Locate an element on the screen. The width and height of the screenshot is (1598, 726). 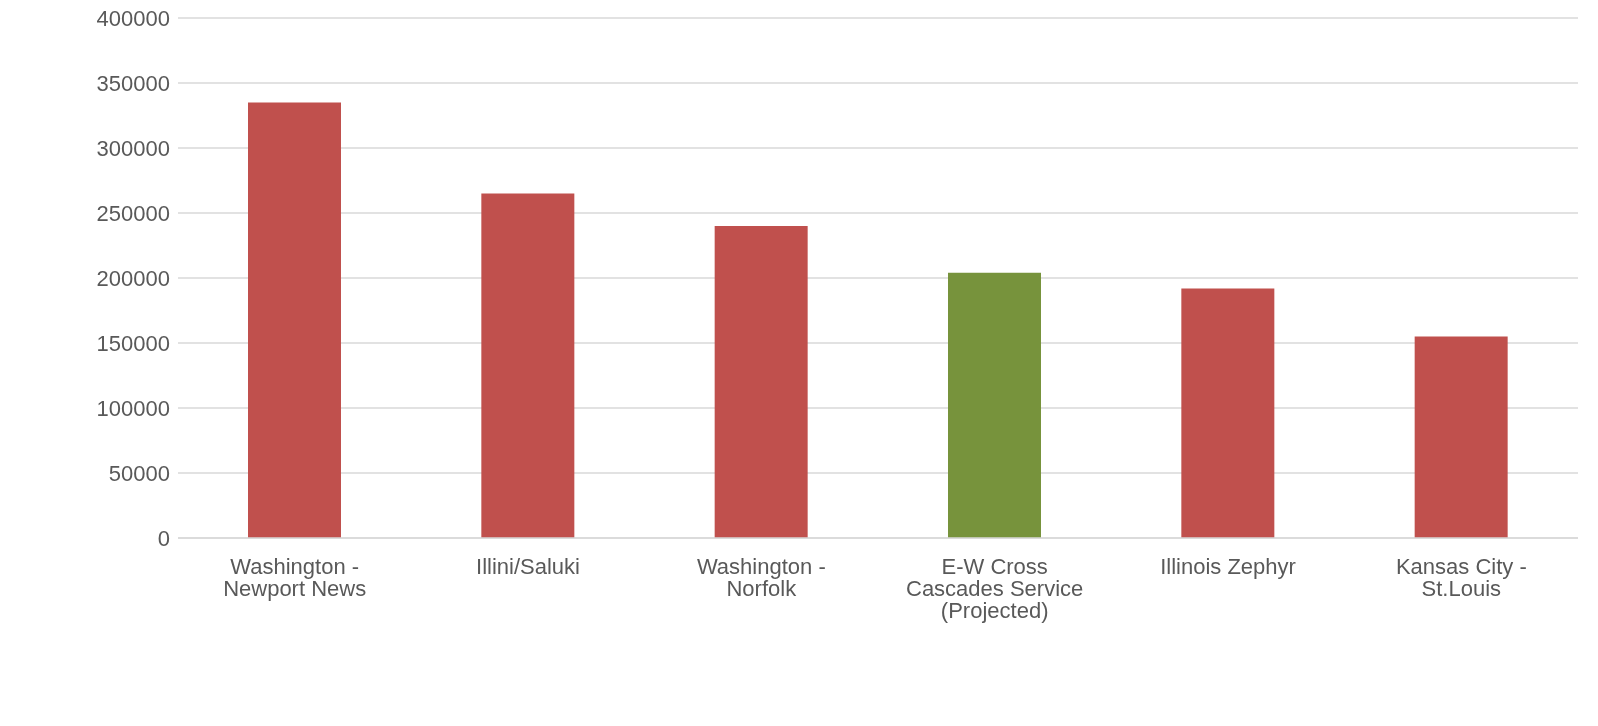
y-tick-label: 50000 is located at coordinates (139, 473).